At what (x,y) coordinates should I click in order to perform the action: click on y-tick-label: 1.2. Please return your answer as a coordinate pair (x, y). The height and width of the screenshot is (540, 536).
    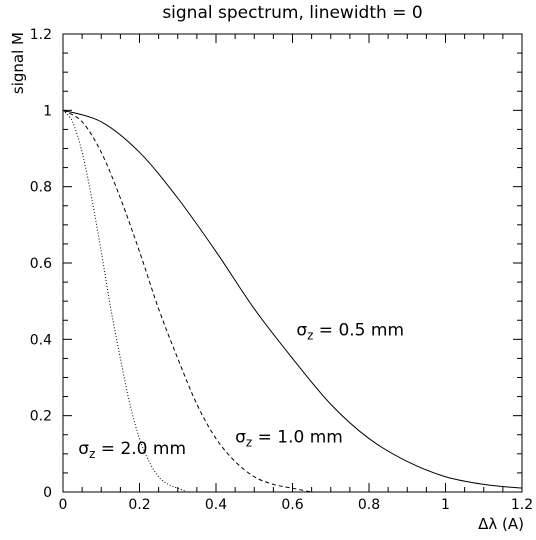
    Looking at the image, I should click on (41, 35).